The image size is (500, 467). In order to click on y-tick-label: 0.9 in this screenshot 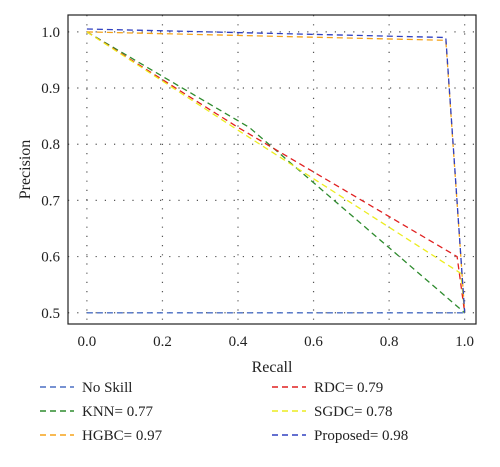, I will do `click(50, 89)`.